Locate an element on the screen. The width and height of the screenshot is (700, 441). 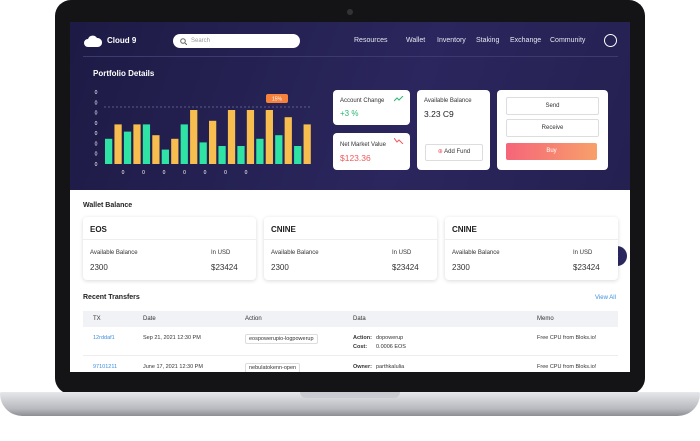
nav-item: Resources is located at coordinates (371, 40).